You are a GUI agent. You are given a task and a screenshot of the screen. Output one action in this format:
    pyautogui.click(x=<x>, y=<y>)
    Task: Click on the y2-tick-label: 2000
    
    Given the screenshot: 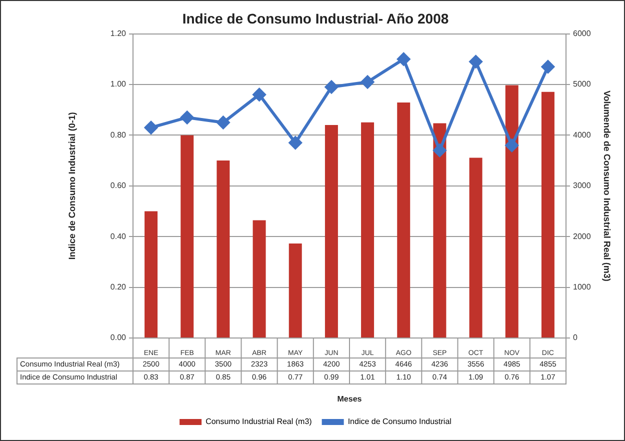 What is the action you would take?
    pyautogui.click(x=582, y=236)
    